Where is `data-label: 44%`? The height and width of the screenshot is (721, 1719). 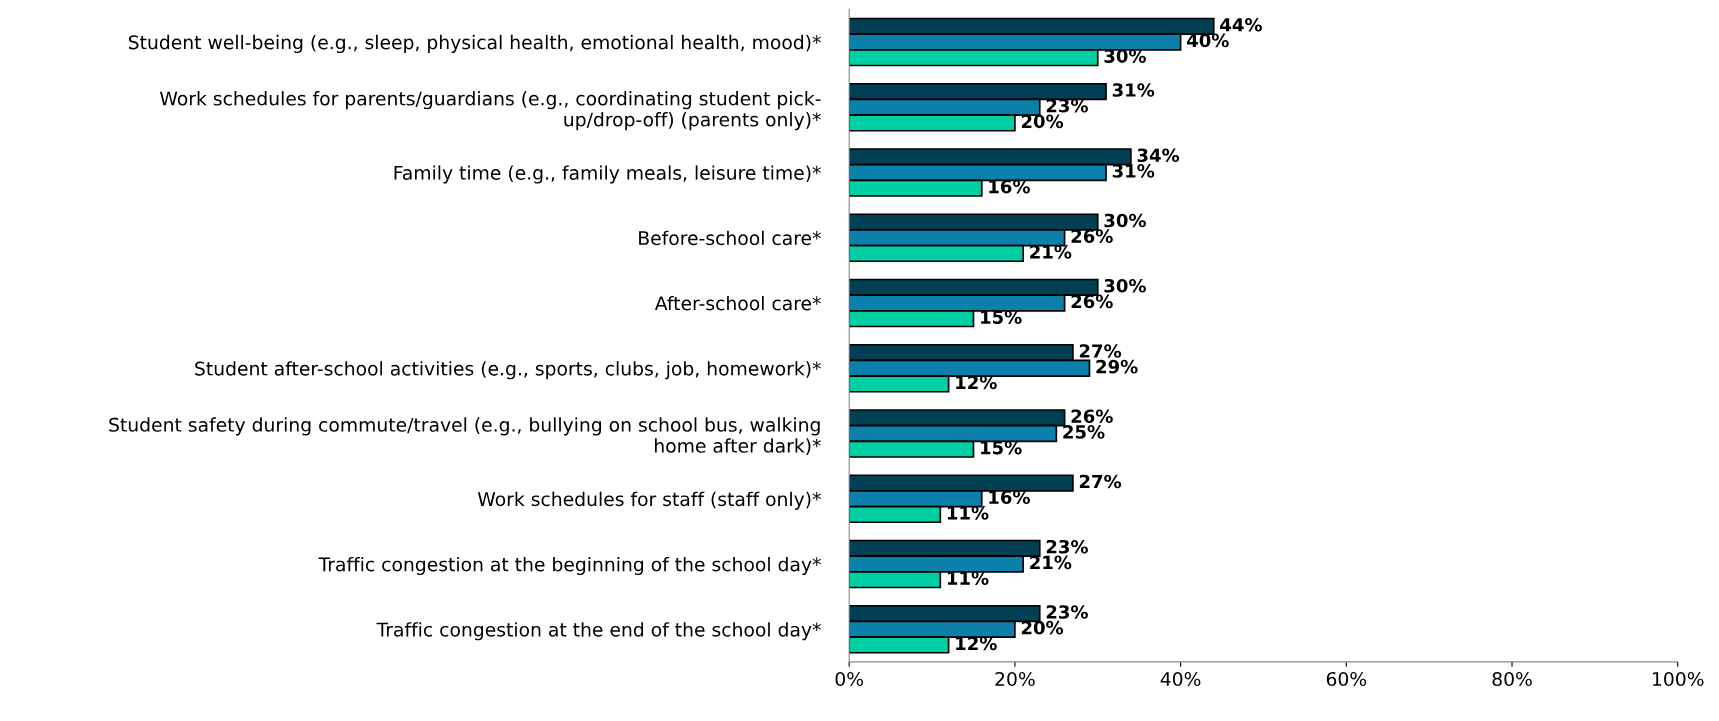 data-label: 44% is located at coordinates (1241, 24).